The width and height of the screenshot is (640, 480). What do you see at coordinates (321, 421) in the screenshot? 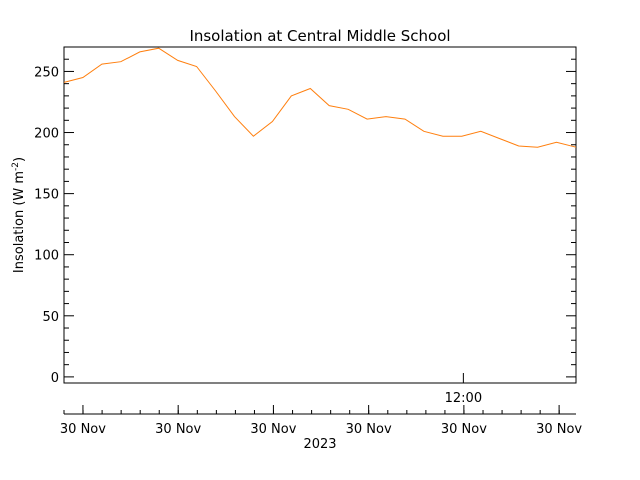
I see `x-axis-lower: 30 Nov 30 Nov 30 Nov 30 Nov 30 Nov 30 Nov` at bounding box center [321, 421].